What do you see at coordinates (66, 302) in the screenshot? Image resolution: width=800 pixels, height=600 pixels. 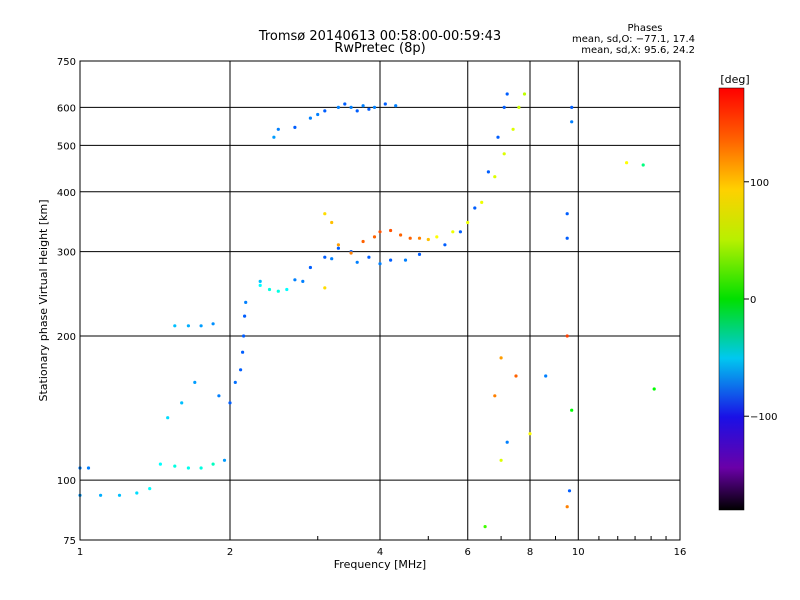 I see `y-axis-ticks: 75 100 200 300 400 500 600 750` at bounding box center [66, 302].